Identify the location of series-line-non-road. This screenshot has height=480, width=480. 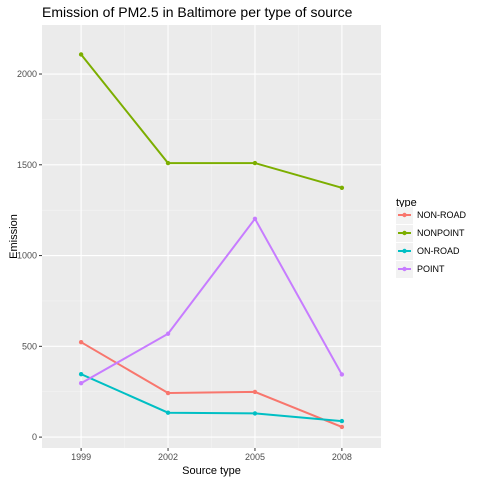
(211, 384).